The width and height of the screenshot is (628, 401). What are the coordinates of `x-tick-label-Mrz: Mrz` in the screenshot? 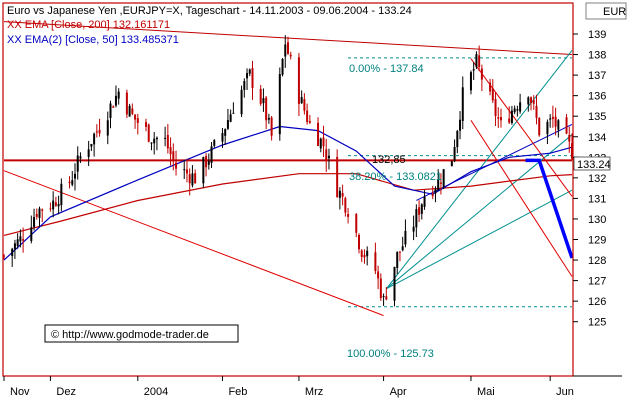 It's located at (314, 392).